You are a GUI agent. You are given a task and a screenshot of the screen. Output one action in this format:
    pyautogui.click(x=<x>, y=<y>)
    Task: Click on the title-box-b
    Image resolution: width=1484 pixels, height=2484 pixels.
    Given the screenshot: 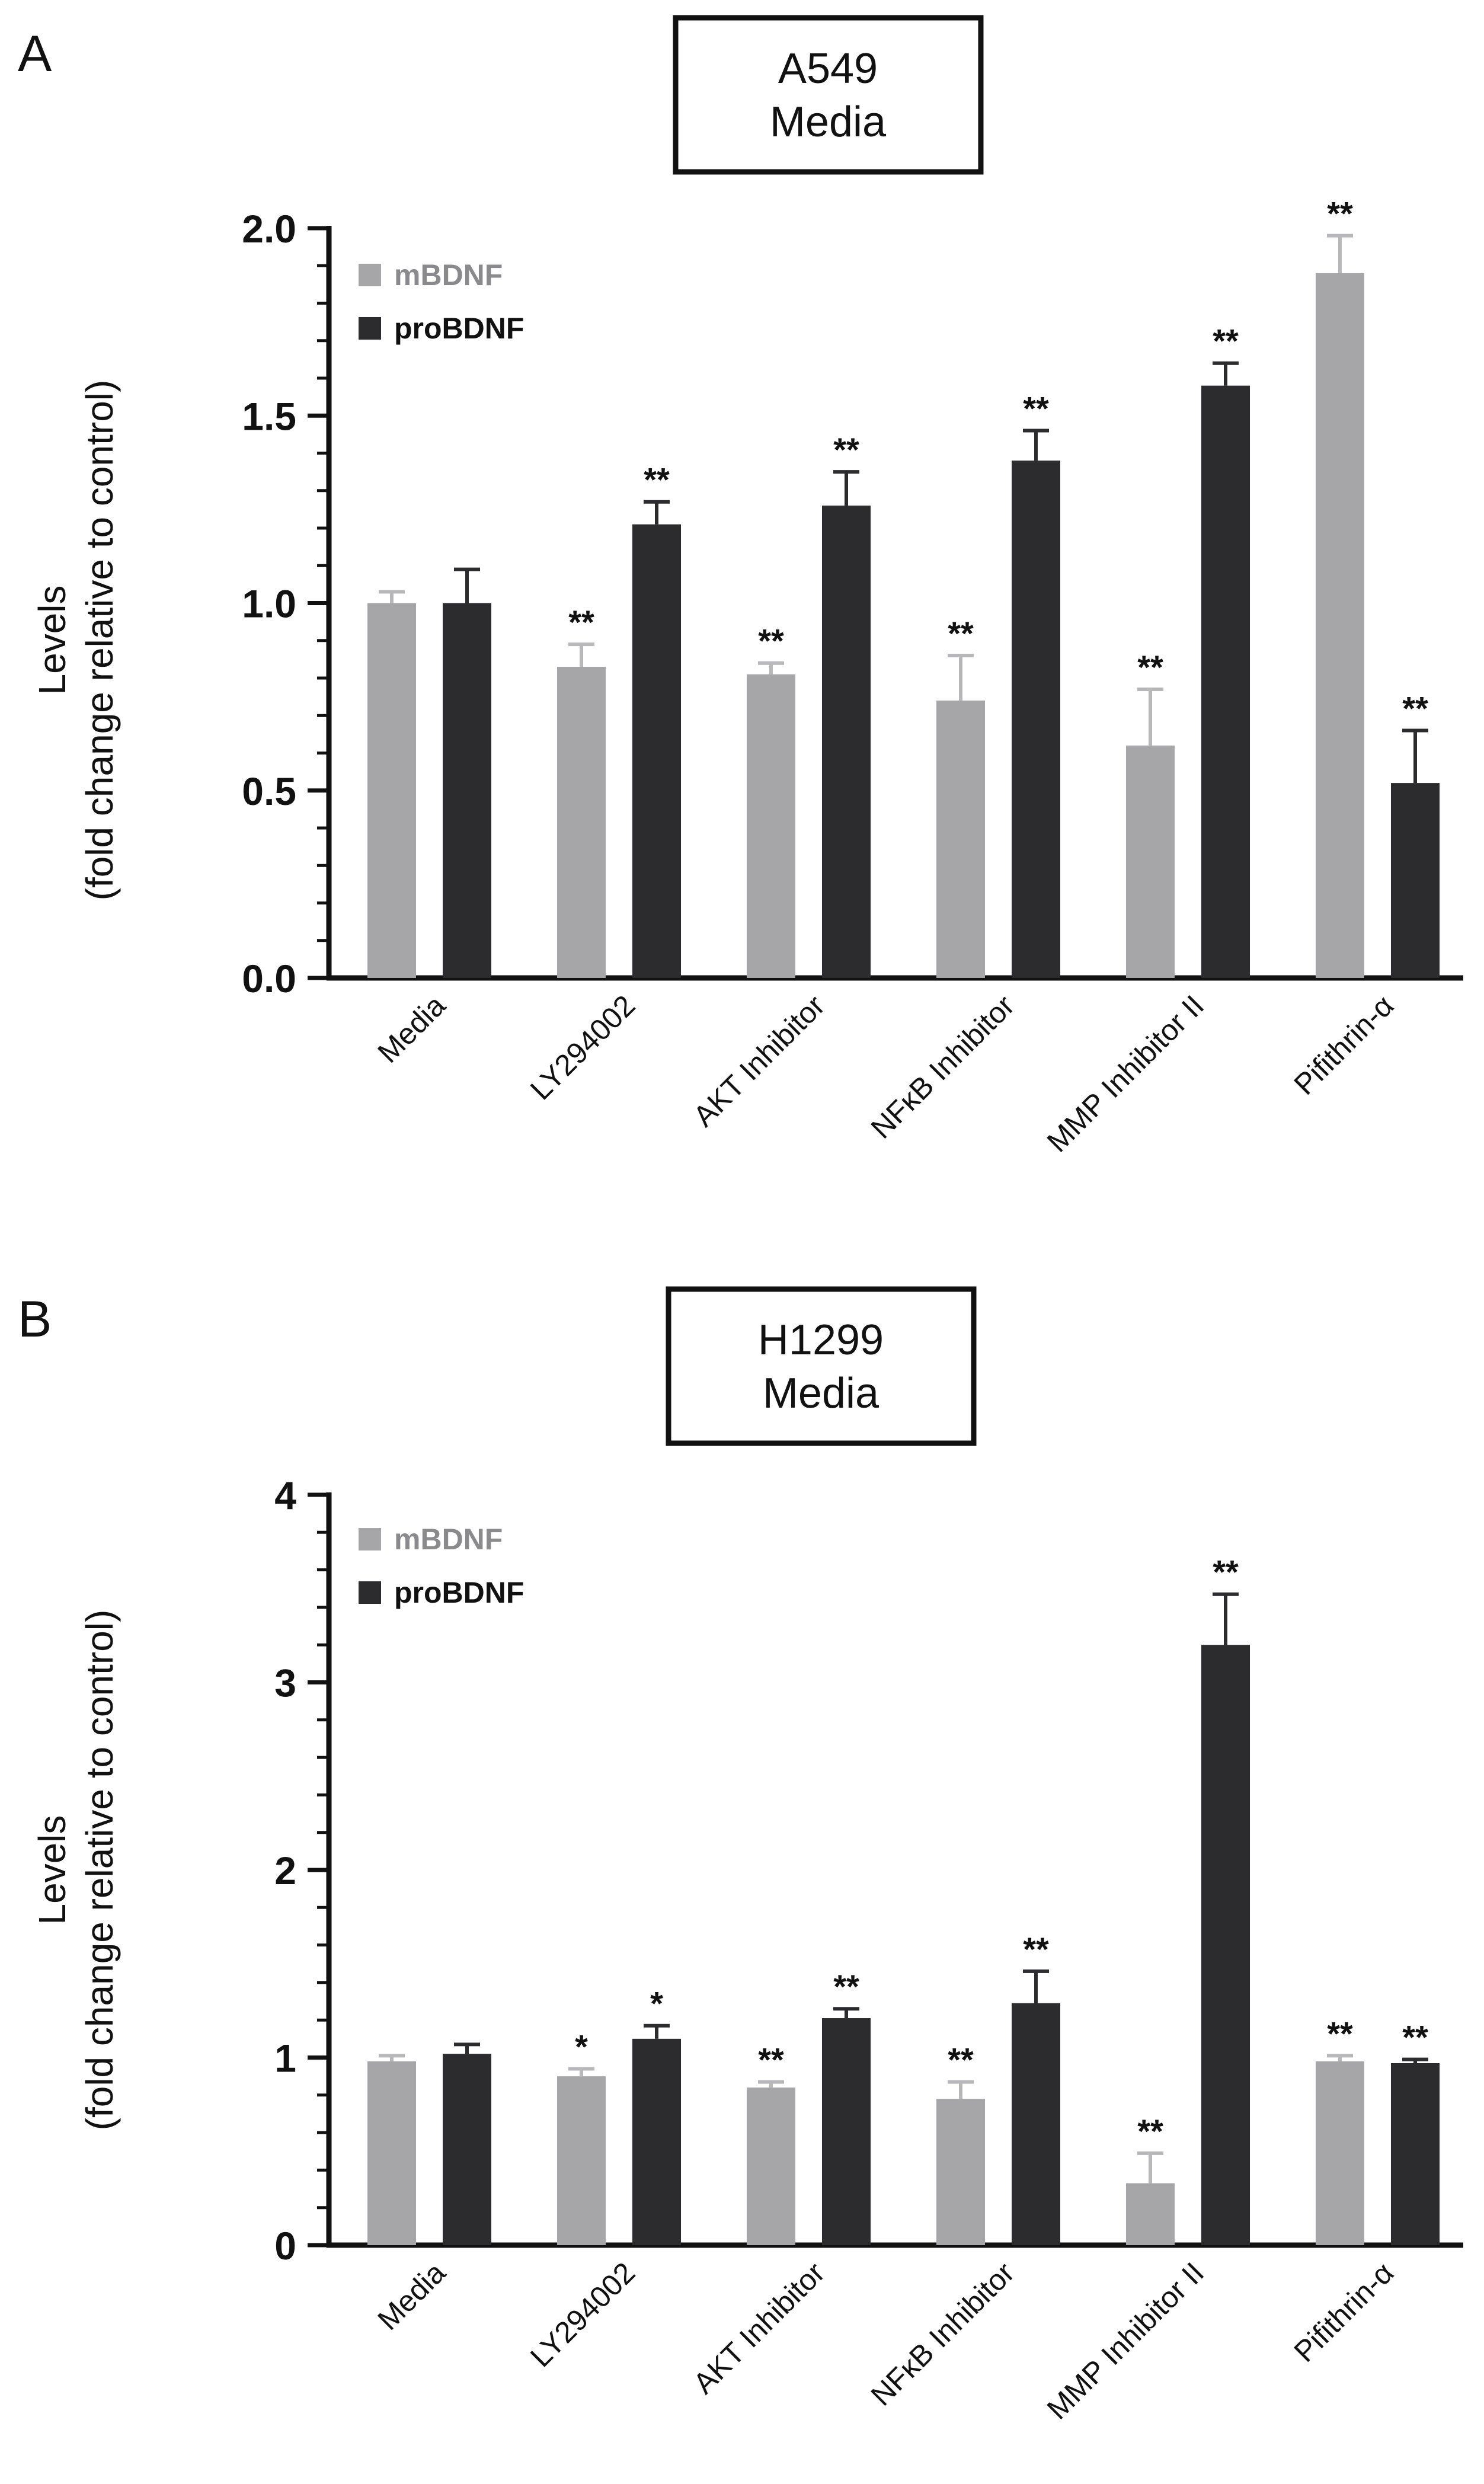 What is the action you would take?
    pyautogui.click(x=822, y=1366)
    